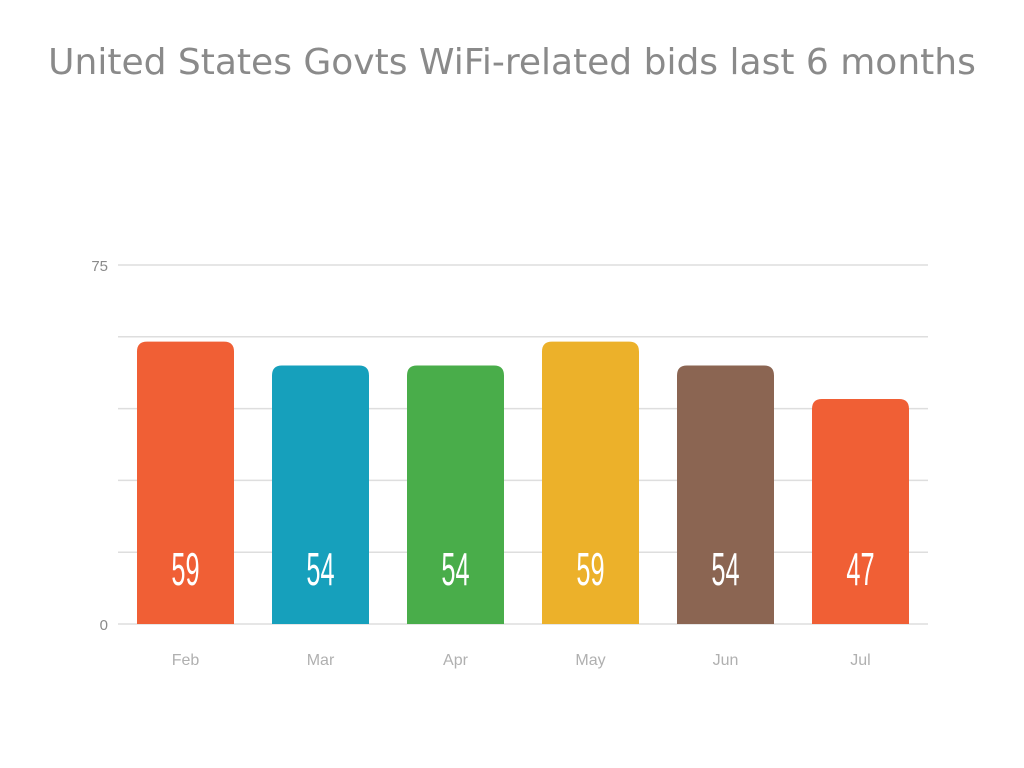 Image resolution: width=1024 pixels, height=768 pixels. Describe the element at coordinates (860, 569) in the screenshot. I see `value-label: 47` at that location.